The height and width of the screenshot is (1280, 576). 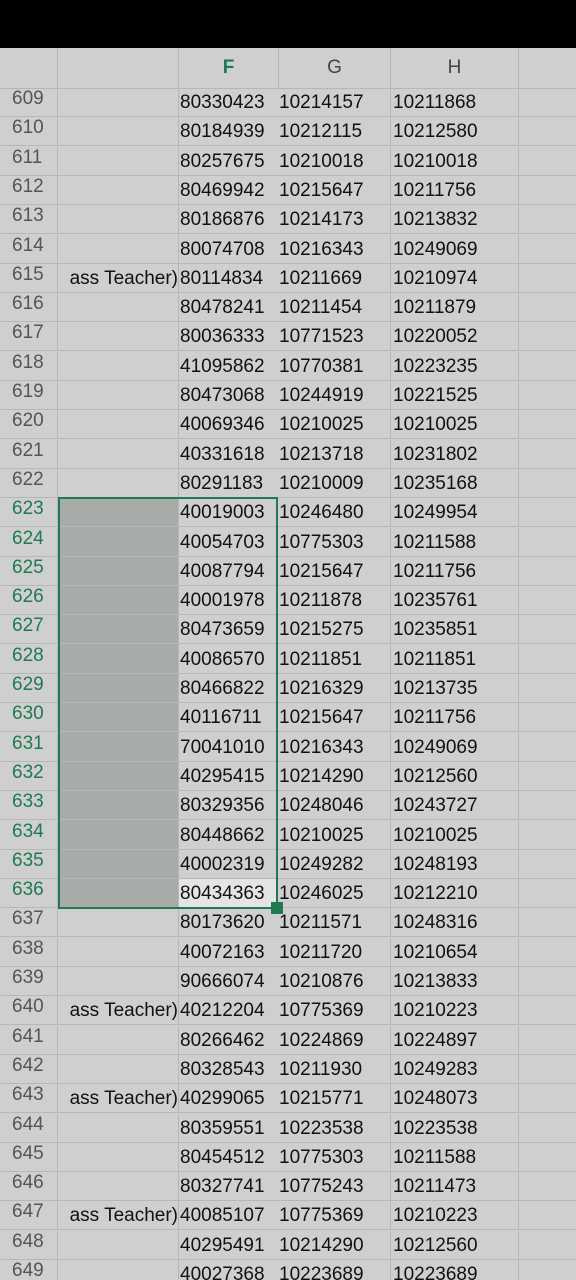 I want to click on cell-h: 10249069, so click(x=455, y=248).